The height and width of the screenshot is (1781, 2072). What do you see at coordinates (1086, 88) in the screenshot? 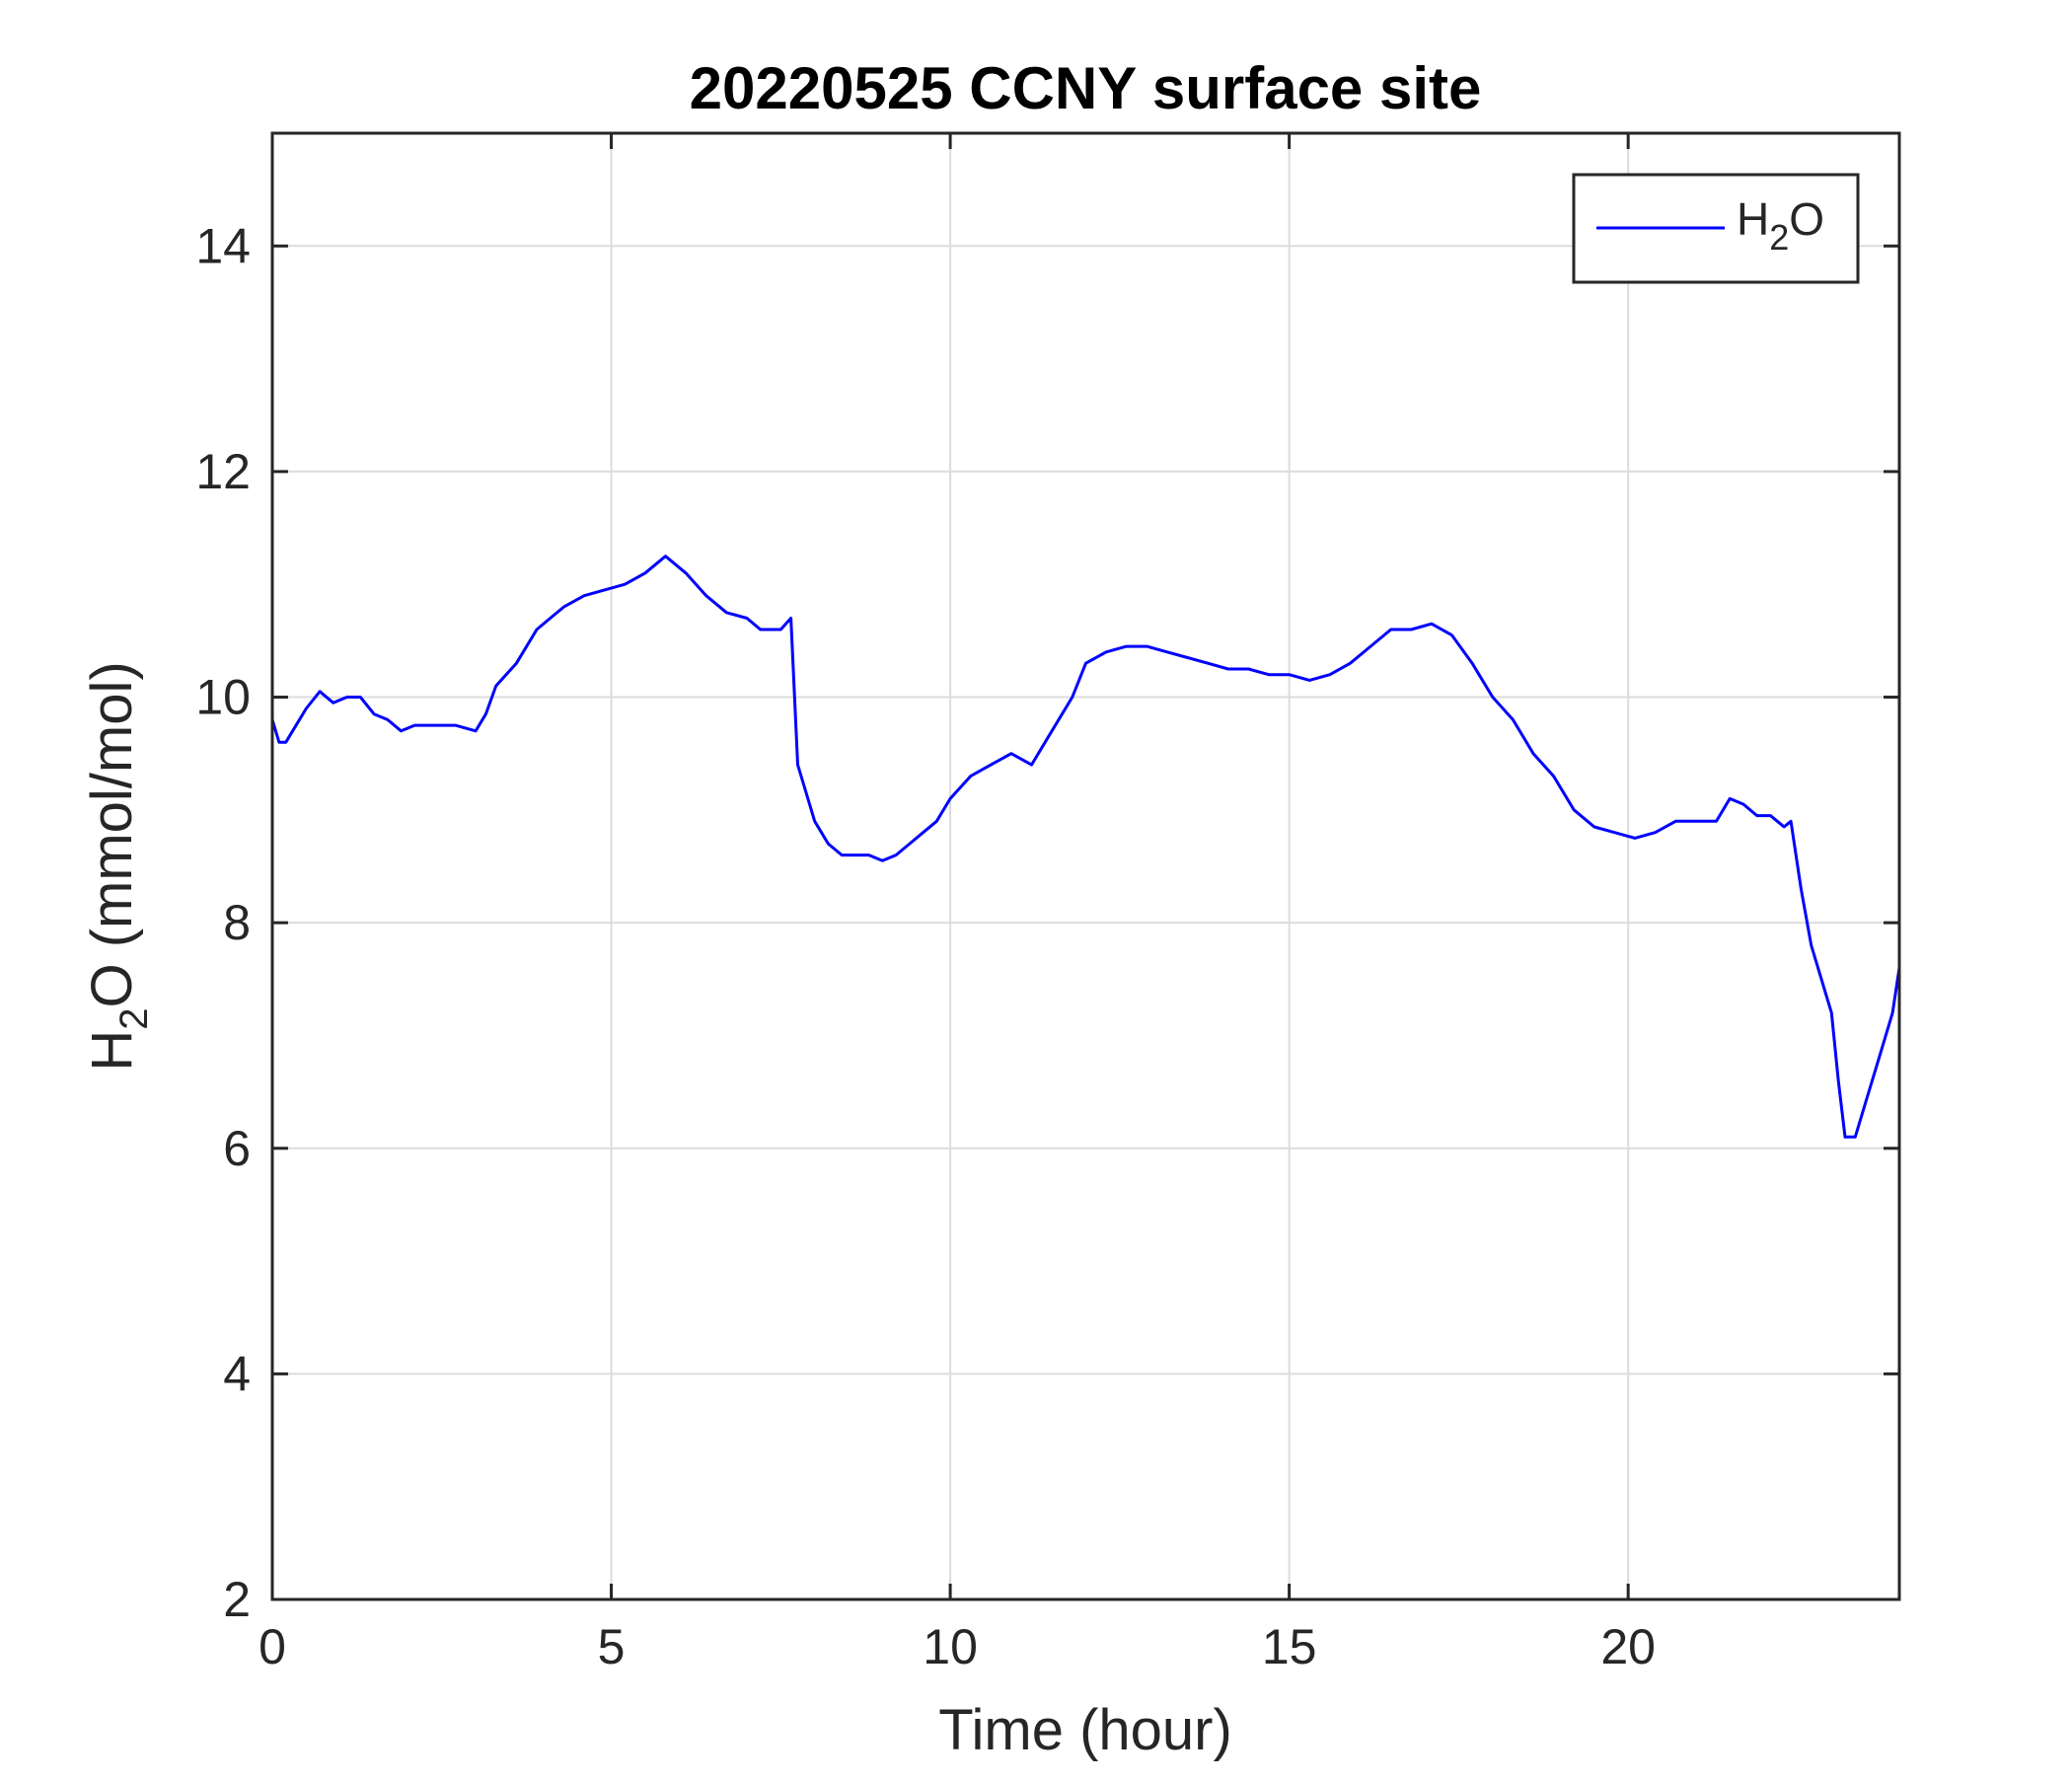
I see `chart-title: 20220525 CCNY surface site` at bounding box center [1086, 88].